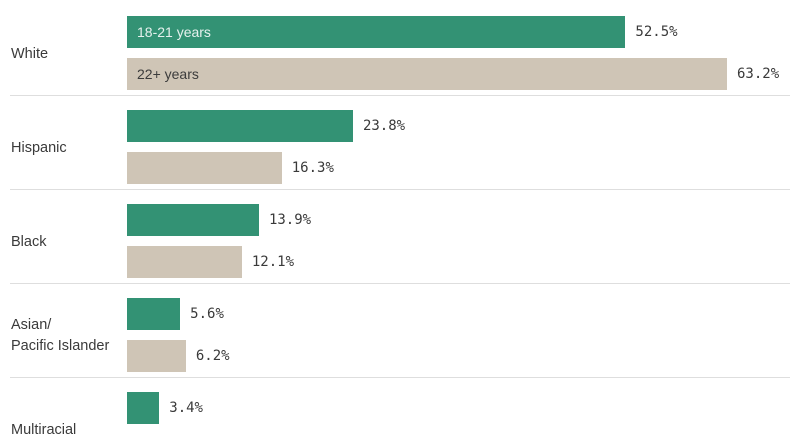 This screenshot has width=804, height=441. I want to click on category-label: Asian/Pacific Islander, so click(60, 335).